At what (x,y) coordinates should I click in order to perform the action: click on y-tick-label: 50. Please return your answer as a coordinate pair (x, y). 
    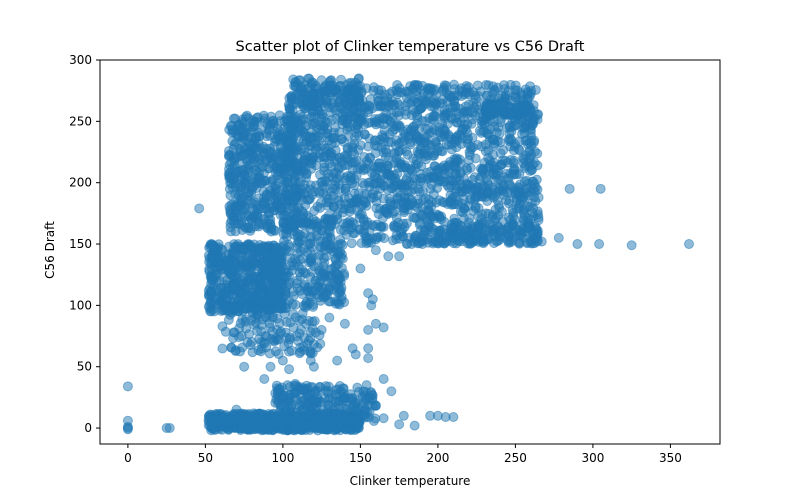
    Looking at the image, I should click on (84, 367).